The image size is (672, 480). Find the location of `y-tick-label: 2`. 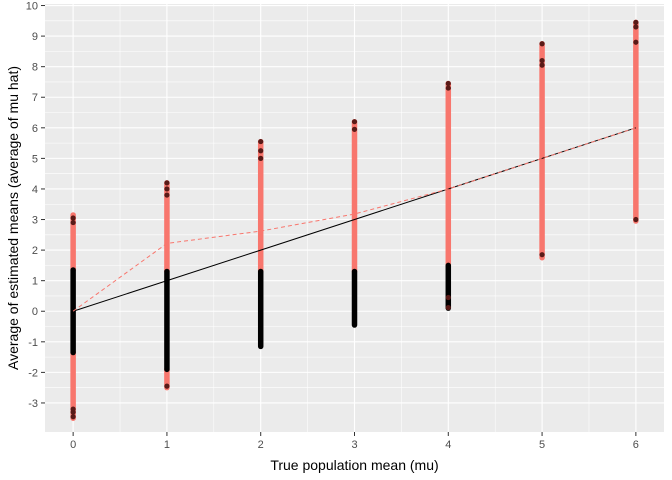

y-tick-label: 2 is located at coordinates (35, 251).